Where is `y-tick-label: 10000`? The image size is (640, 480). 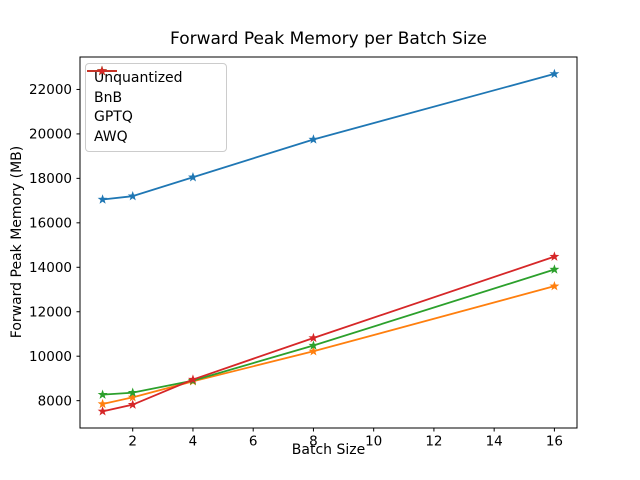
y-tick-label: 10000 is located at coordinates (50, 357).